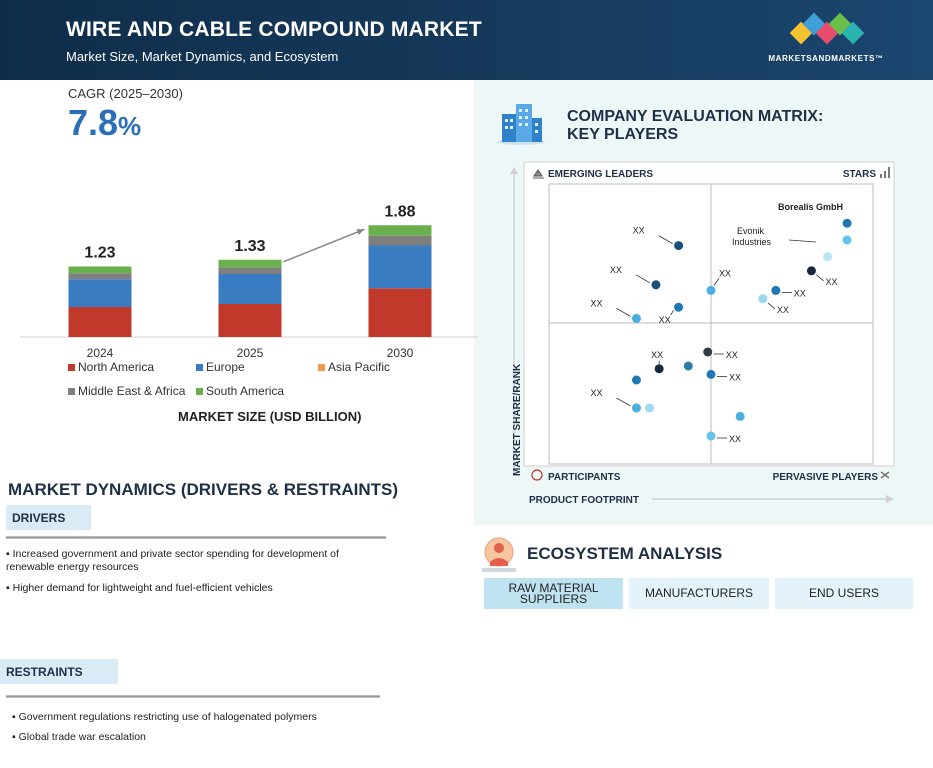 Image resolution: width=933 pixels, height=768 pixels. I want to click on matrix-title: COMPANY EVALUATION MATRIX: KEY PLAYERS, so click(695, 126).